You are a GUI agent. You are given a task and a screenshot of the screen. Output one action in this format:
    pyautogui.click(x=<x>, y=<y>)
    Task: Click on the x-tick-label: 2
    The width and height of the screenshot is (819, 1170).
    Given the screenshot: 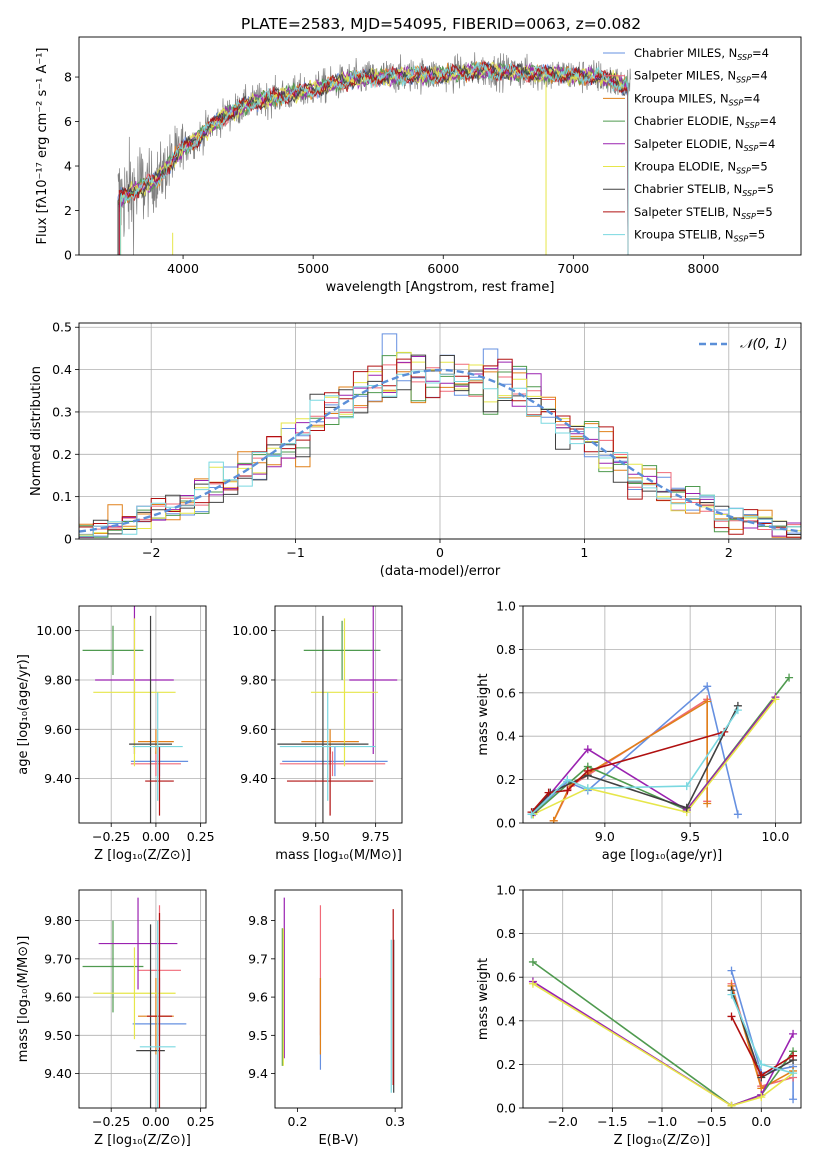 What is the action you would take?
    pyautogui.click(x=729, y=552)
    